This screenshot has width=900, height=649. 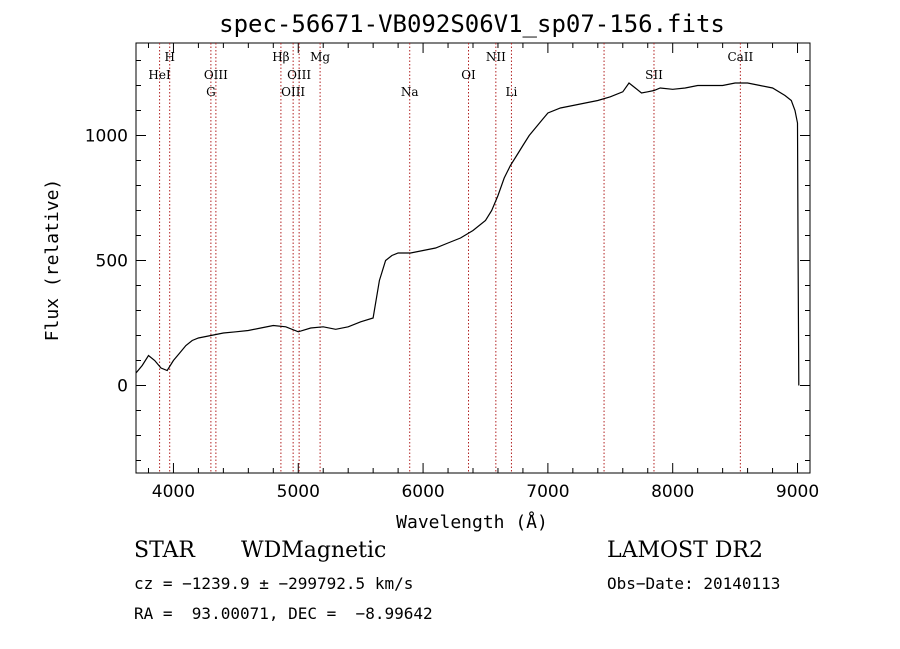 What do you see at coordinates (422, 492) in the screenshot?
I see `x-tick-label: 6000` at bounding box center [422, 492].